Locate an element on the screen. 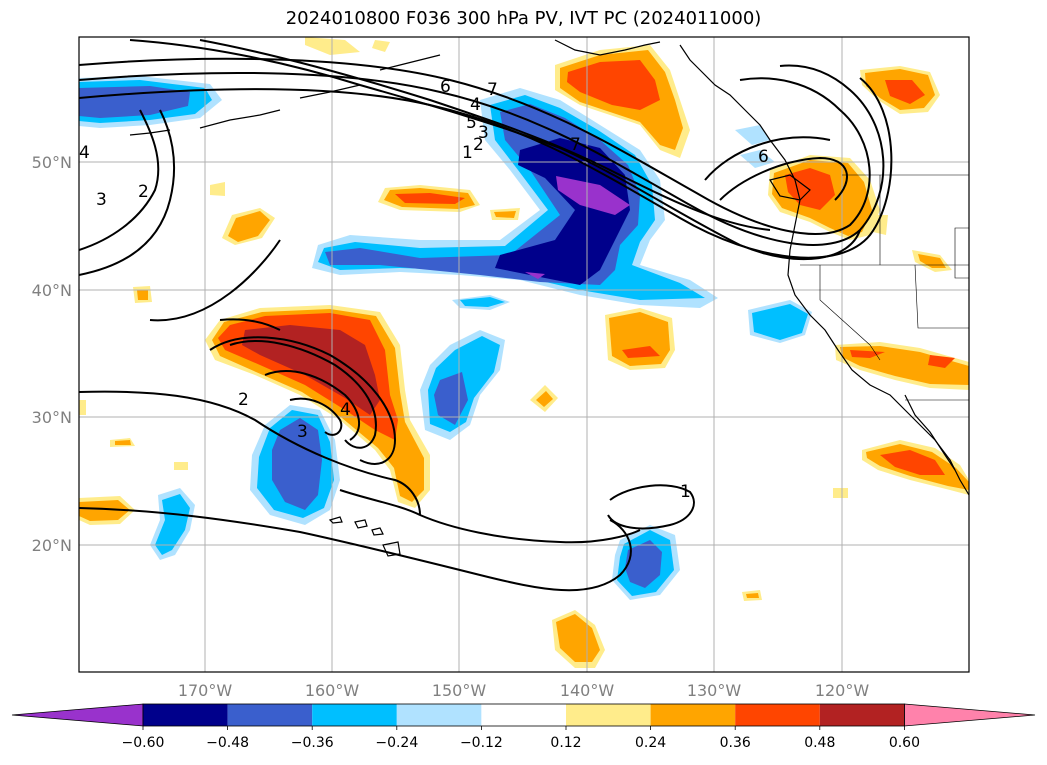  colorbar-tick-label: 0.12 is located at coordinates (565, 743).